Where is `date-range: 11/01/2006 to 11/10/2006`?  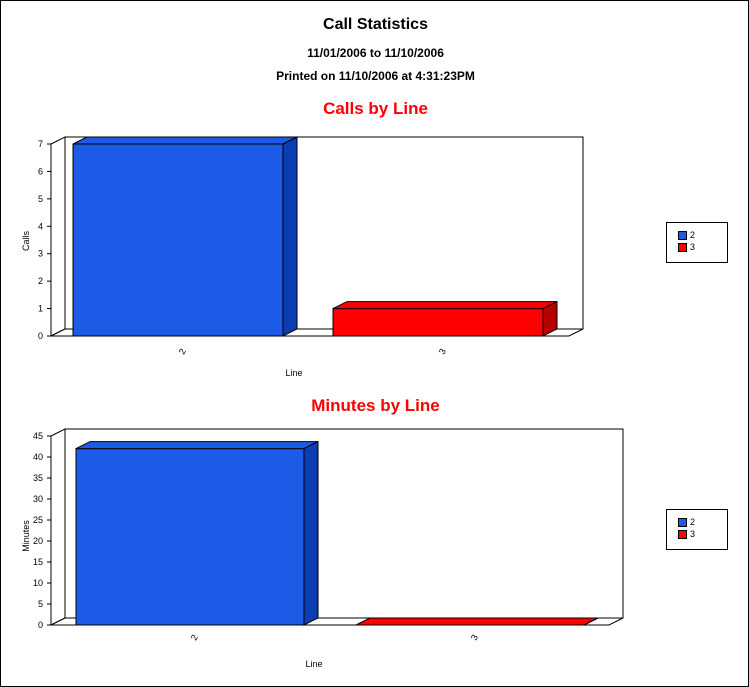 date-range: 11/01/2006 to 11/10/2006 is located at coordinates (375, 53).